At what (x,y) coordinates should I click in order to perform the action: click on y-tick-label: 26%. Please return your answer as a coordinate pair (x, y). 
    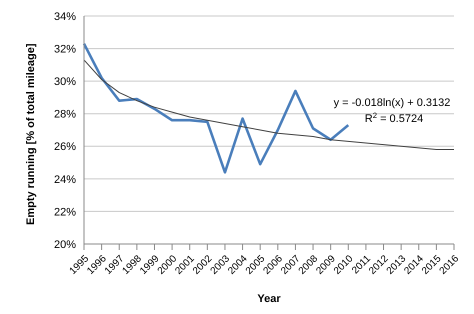
    Looking at the image, I should click on (65, 147).